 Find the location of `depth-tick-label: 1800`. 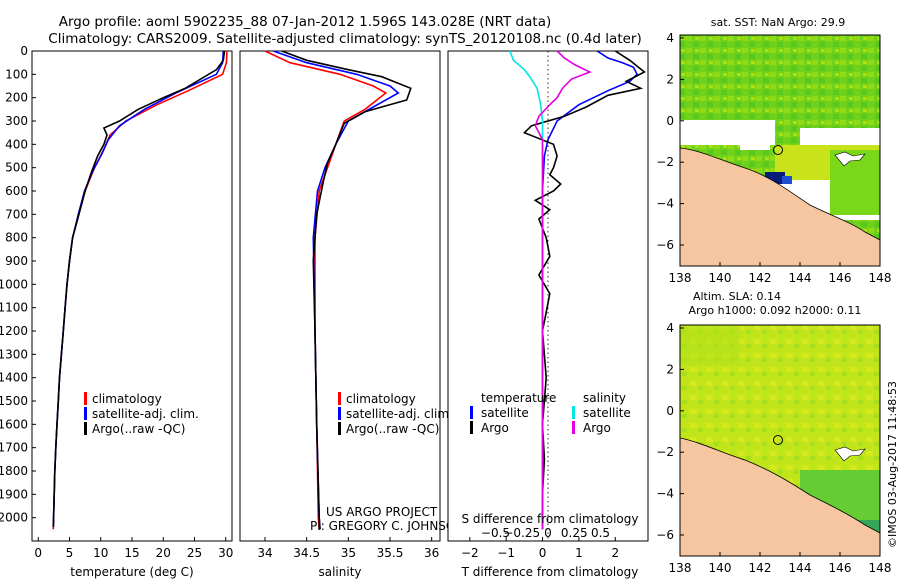

depth-tick-label: 1800 is located at coordinates (14, 471).